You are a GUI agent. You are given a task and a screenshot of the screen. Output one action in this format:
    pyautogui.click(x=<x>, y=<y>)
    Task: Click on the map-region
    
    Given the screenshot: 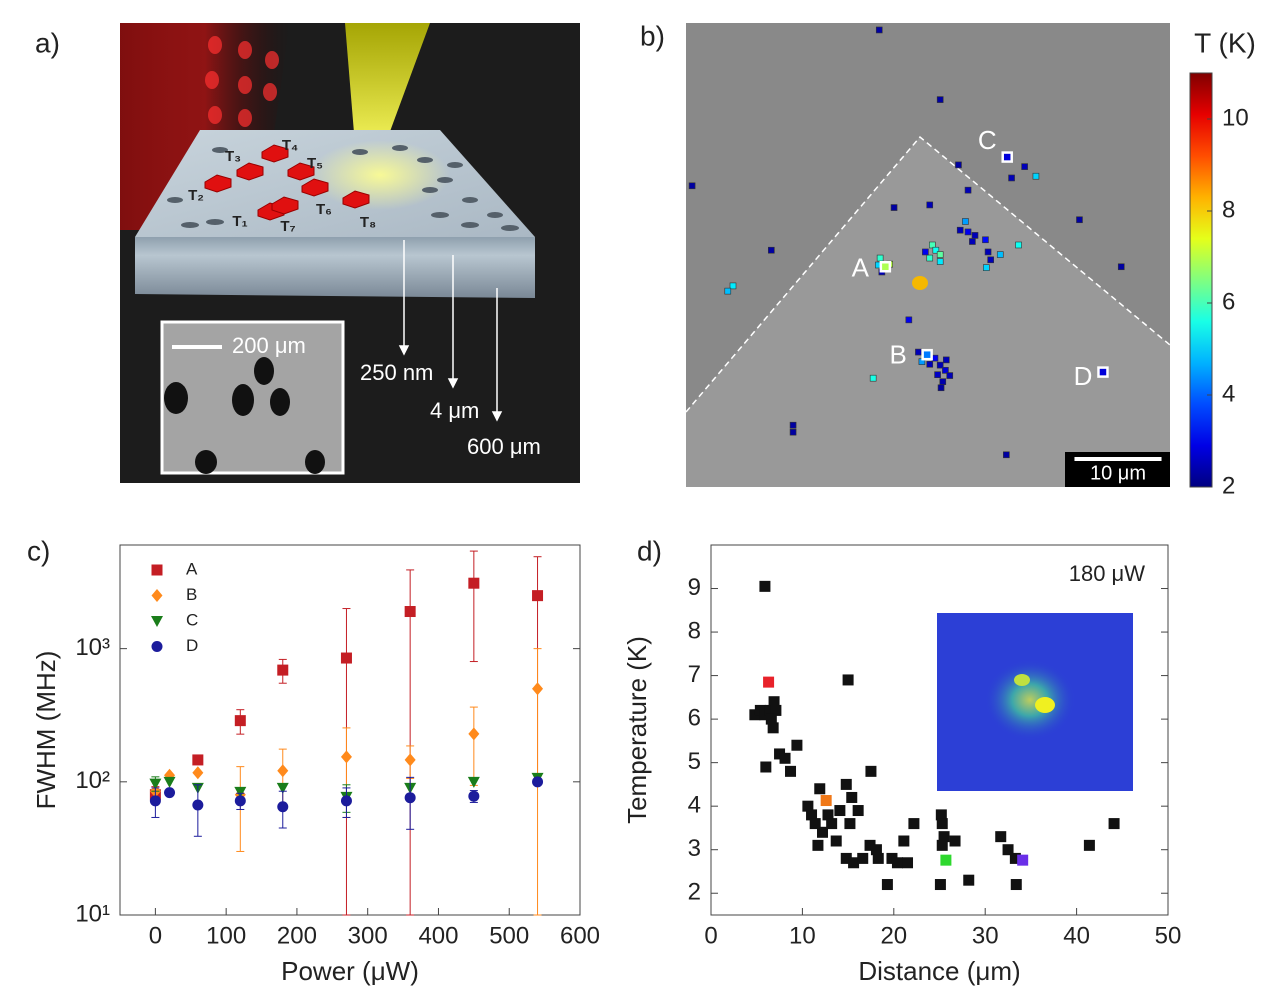 What is the action you would take?
    pyautogui.click(x=928, y=312)
    